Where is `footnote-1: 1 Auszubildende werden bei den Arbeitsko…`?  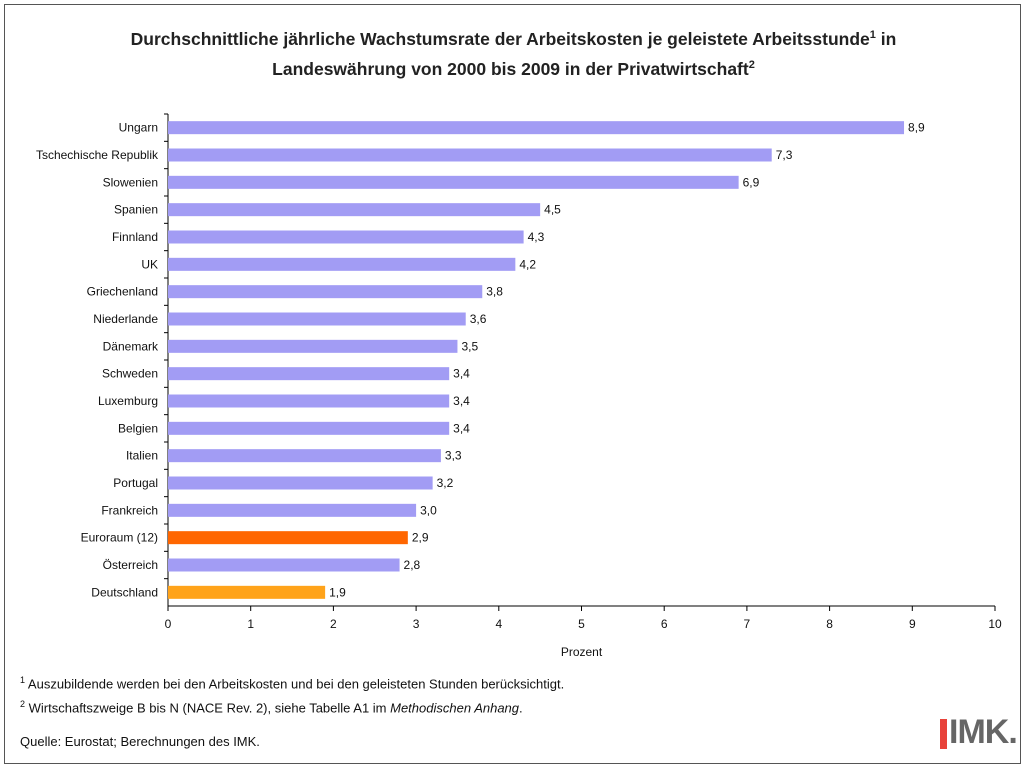 footnote-1: 1 Auszubildende werden bei den Arbeitsko… is located at coordinates (292, 683).